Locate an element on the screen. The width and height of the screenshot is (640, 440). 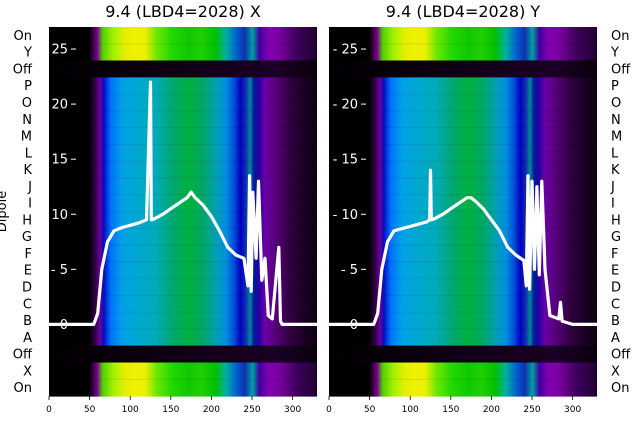
row-label: C is located at coordinates (615, 304).